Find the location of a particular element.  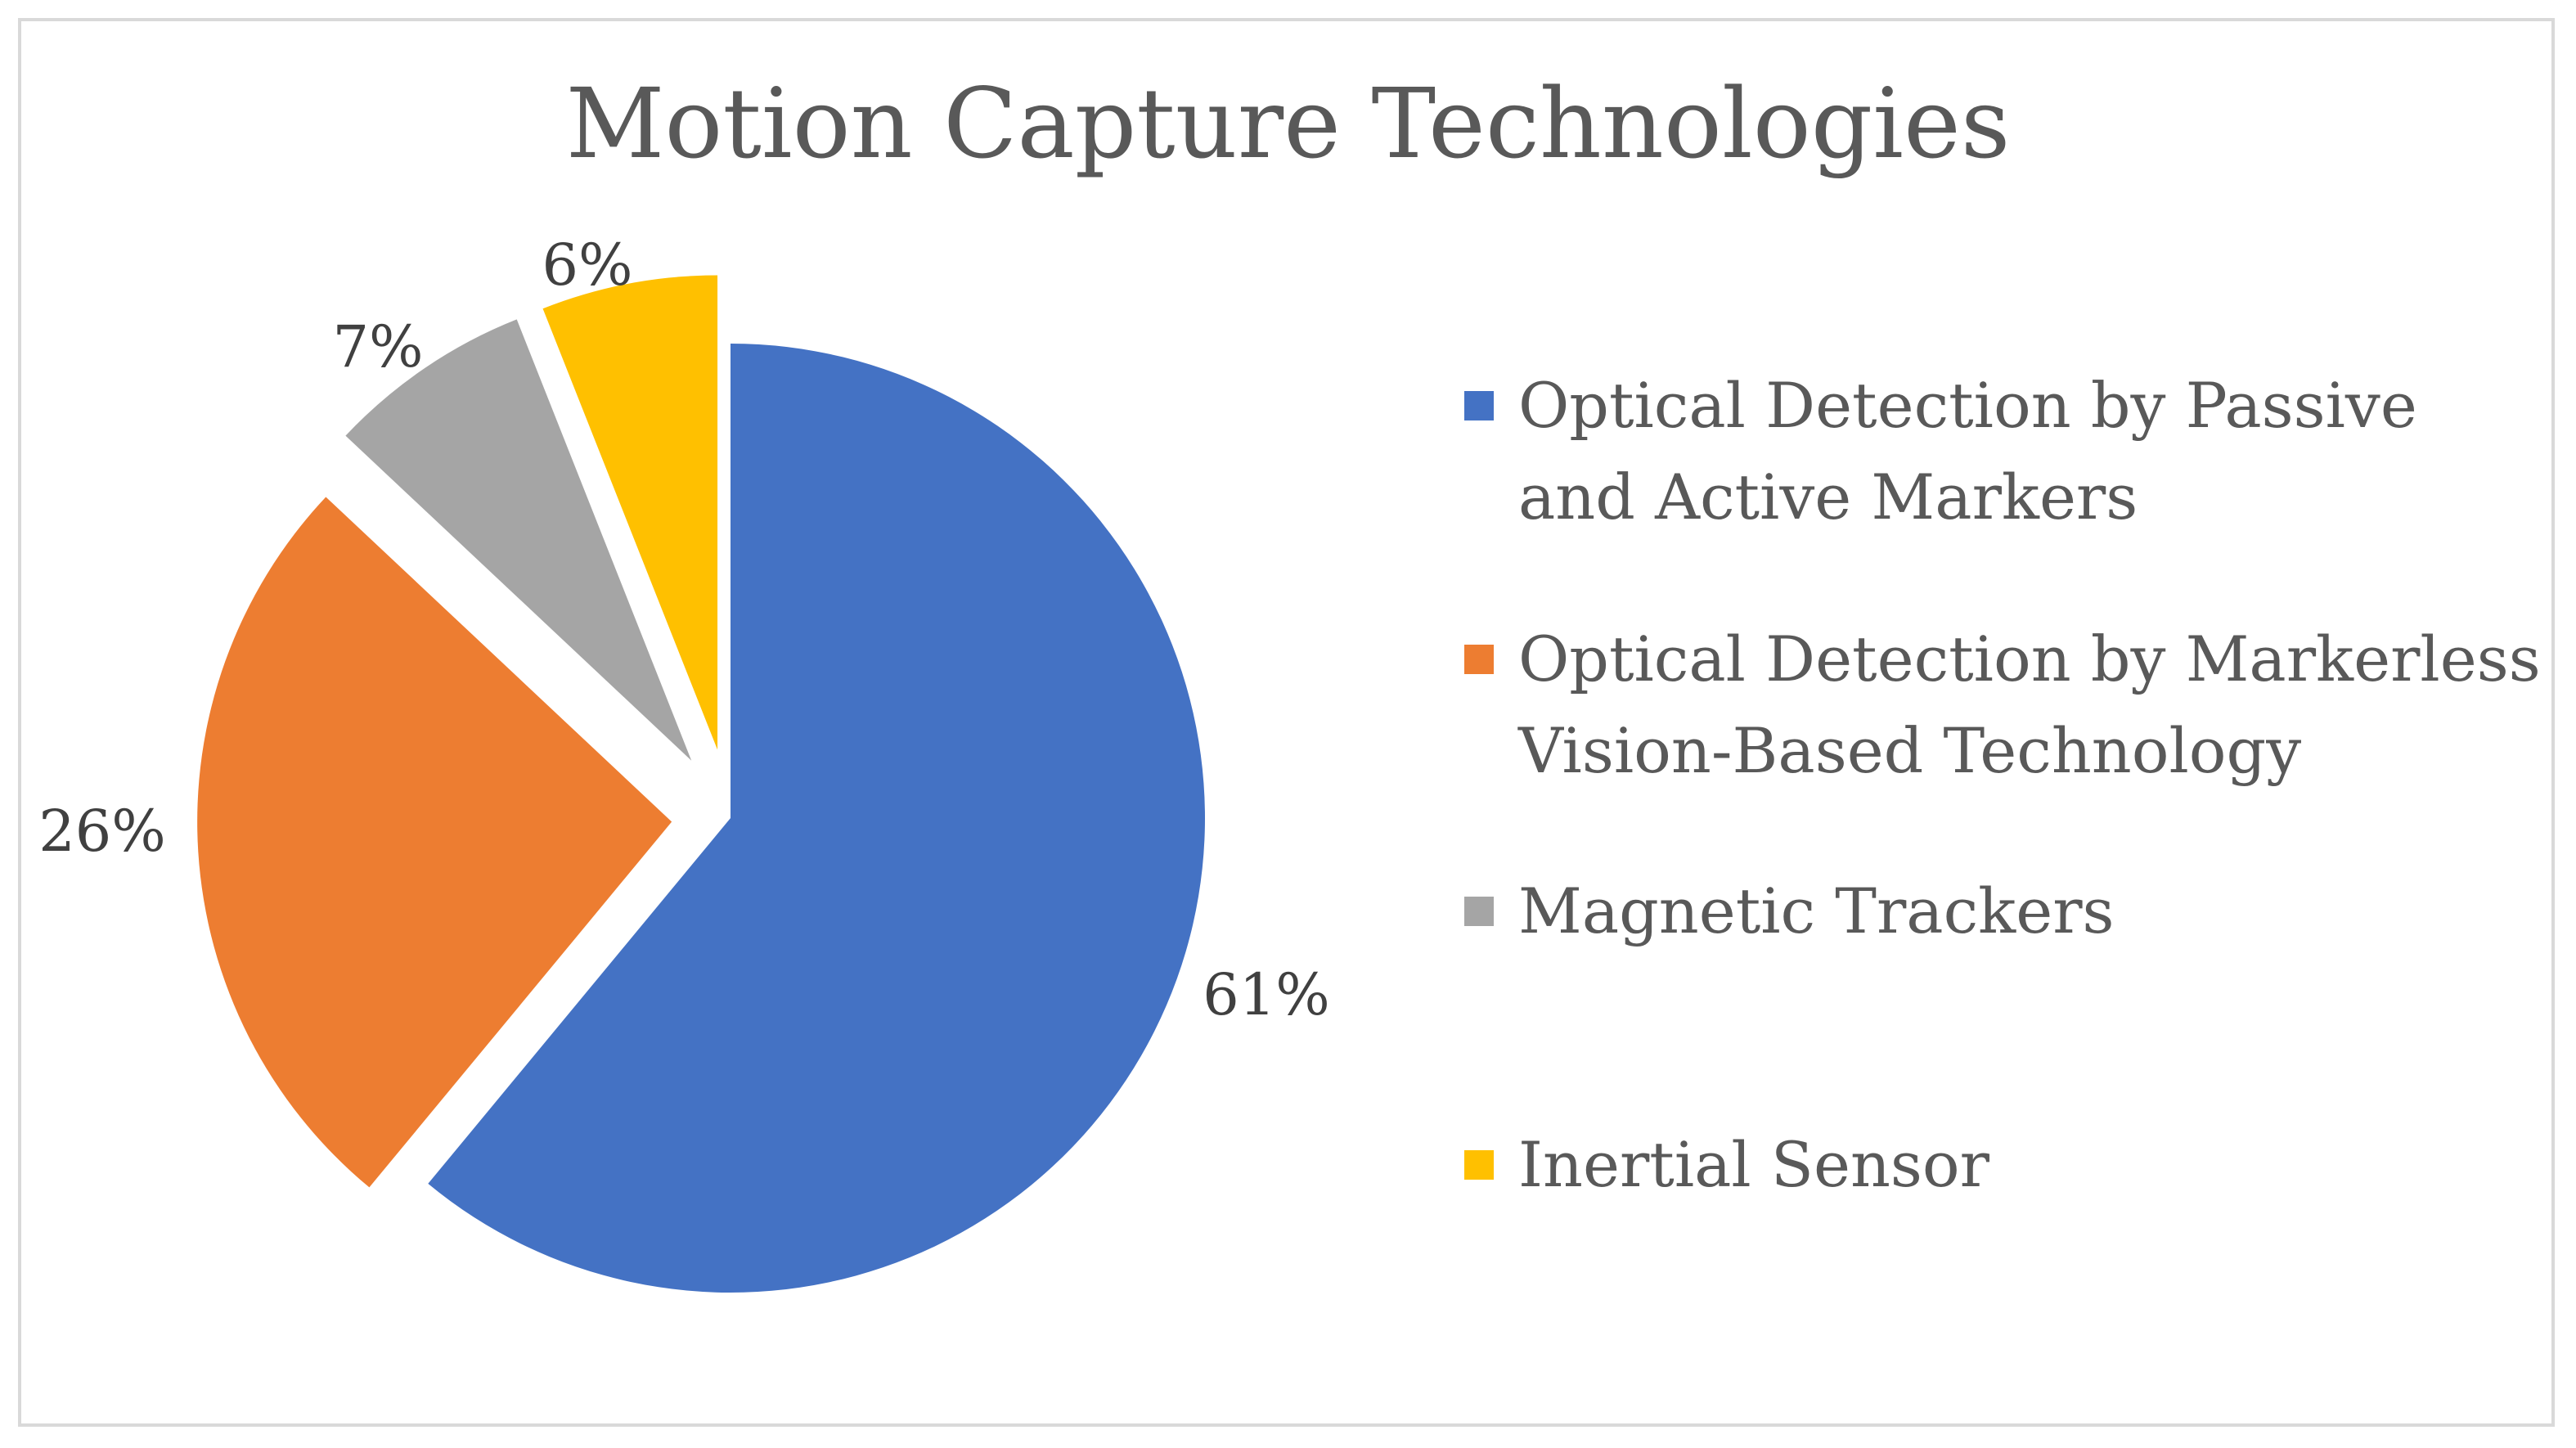

pie-slice-markerless-vision is located at coordinates (434, 842).